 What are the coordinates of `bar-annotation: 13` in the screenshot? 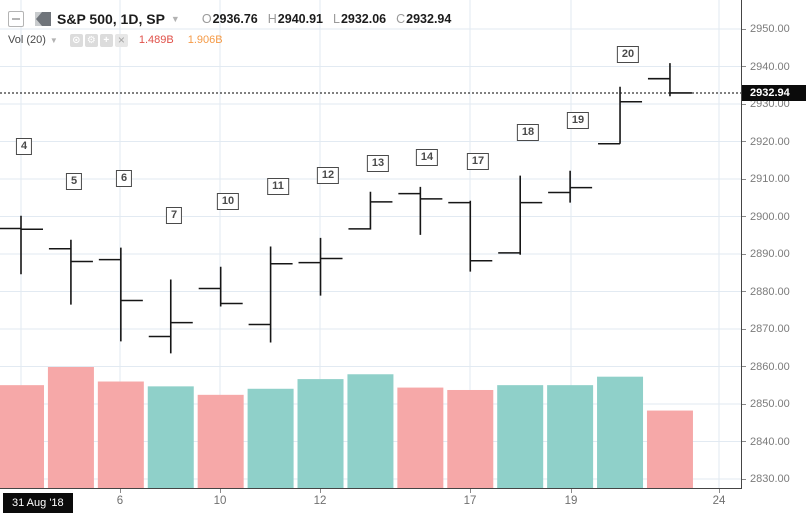 It's located at (378, 163).